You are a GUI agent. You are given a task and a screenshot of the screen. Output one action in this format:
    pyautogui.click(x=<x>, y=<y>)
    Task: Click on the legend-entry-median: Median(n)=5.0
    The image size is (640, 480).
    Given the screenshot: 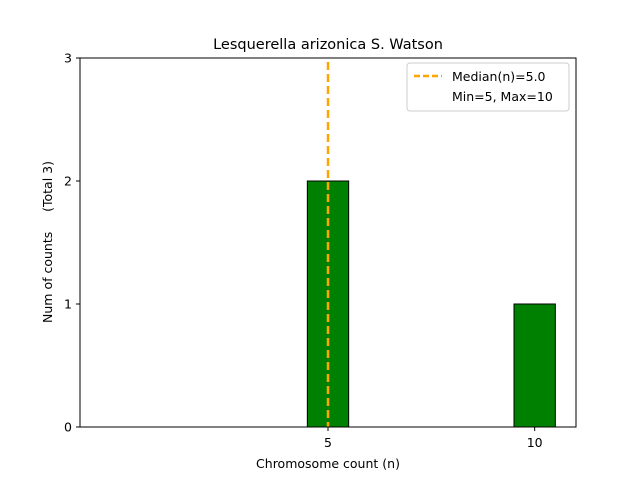 What is the action you would take?
    pyautogui.click(x=499, y=76)
    